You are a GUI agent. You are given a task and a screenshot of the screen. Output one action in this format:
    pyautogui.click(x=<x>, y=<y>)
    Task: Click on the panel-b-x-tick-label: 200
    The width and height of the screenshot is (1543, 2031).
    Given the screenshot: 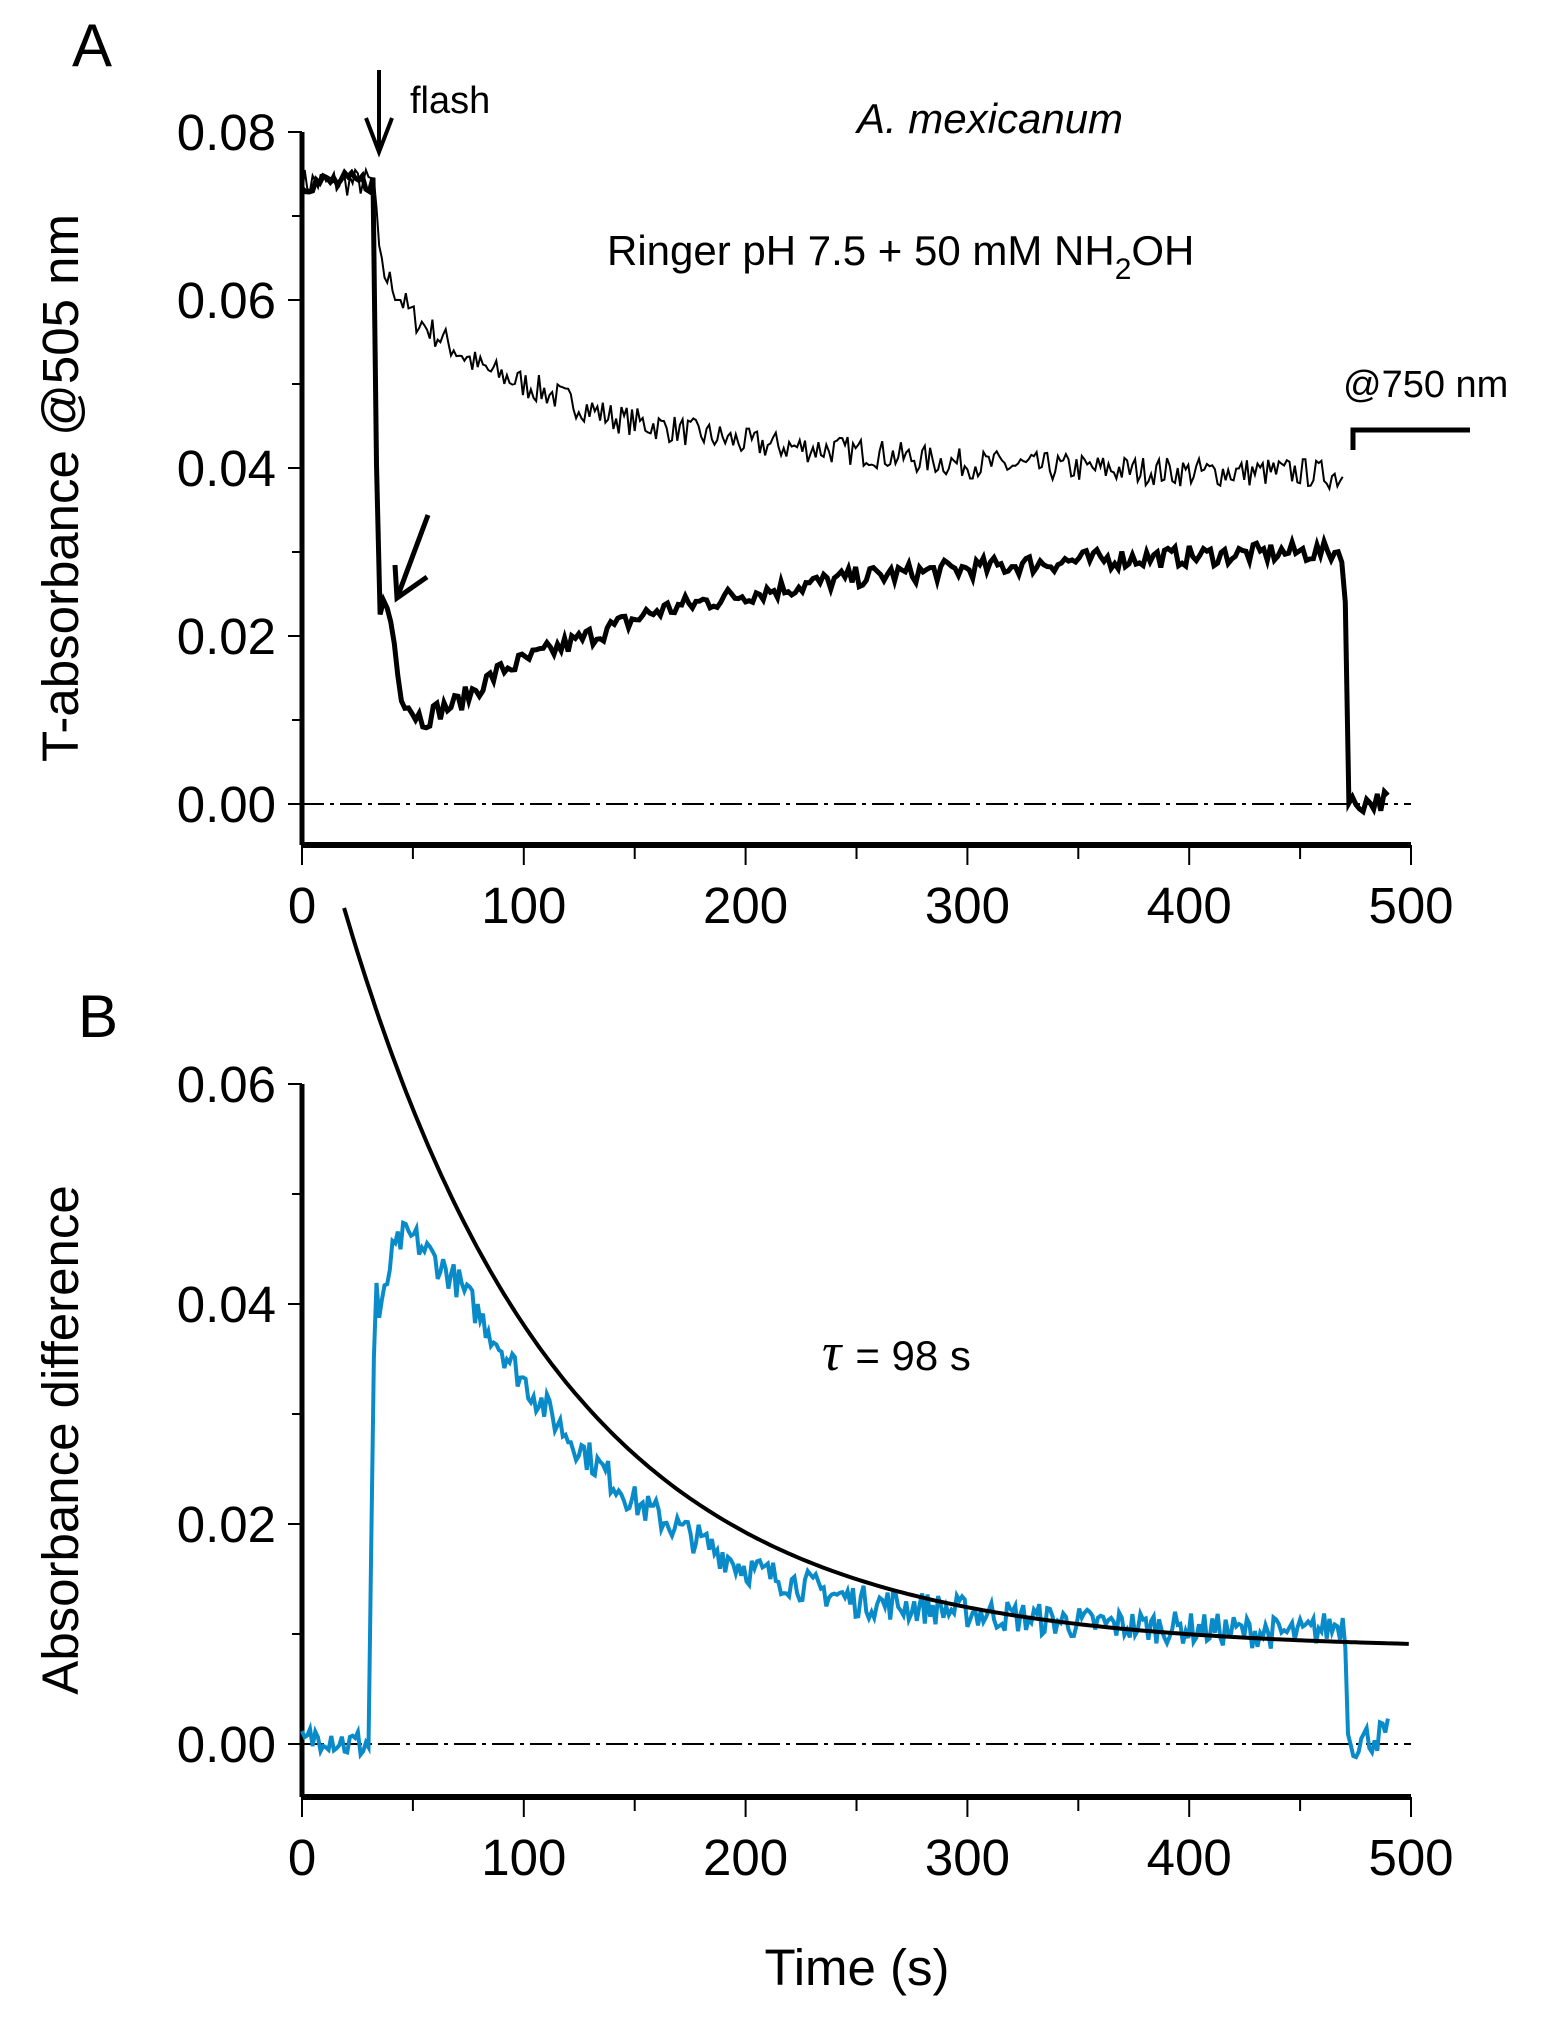 What is the action you would take?
    pyautogui.click(x=745, y=1857)
    